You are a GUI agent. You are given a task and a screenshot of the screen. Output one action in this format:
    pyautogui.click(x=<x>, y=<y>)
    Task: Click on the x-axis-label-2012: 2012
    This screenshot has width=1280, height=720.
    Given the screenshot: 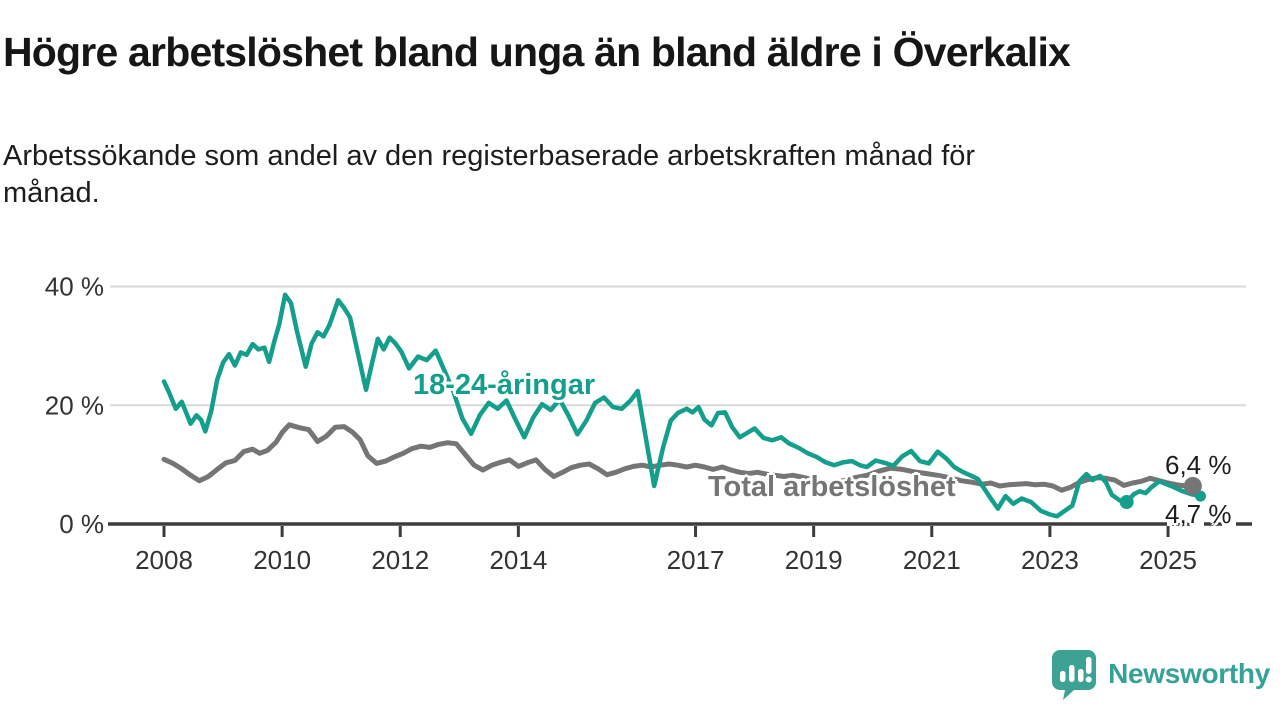 What is the action you would take?
    pyautogui.click(x=400, y=560)
    